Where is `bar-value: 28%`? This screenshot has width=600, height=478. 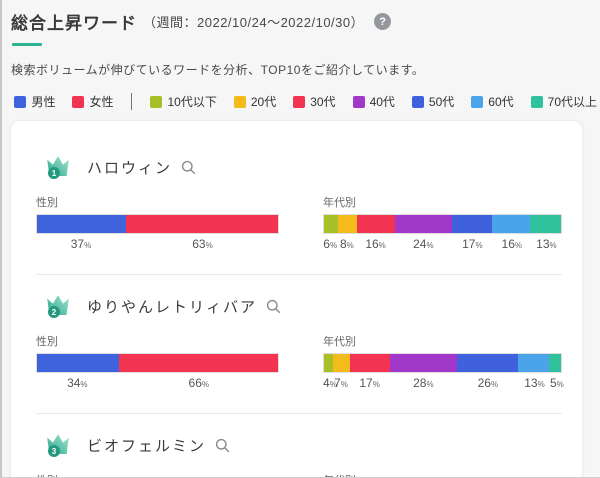 bar-value: 28% is located at coordinates (423, 383).